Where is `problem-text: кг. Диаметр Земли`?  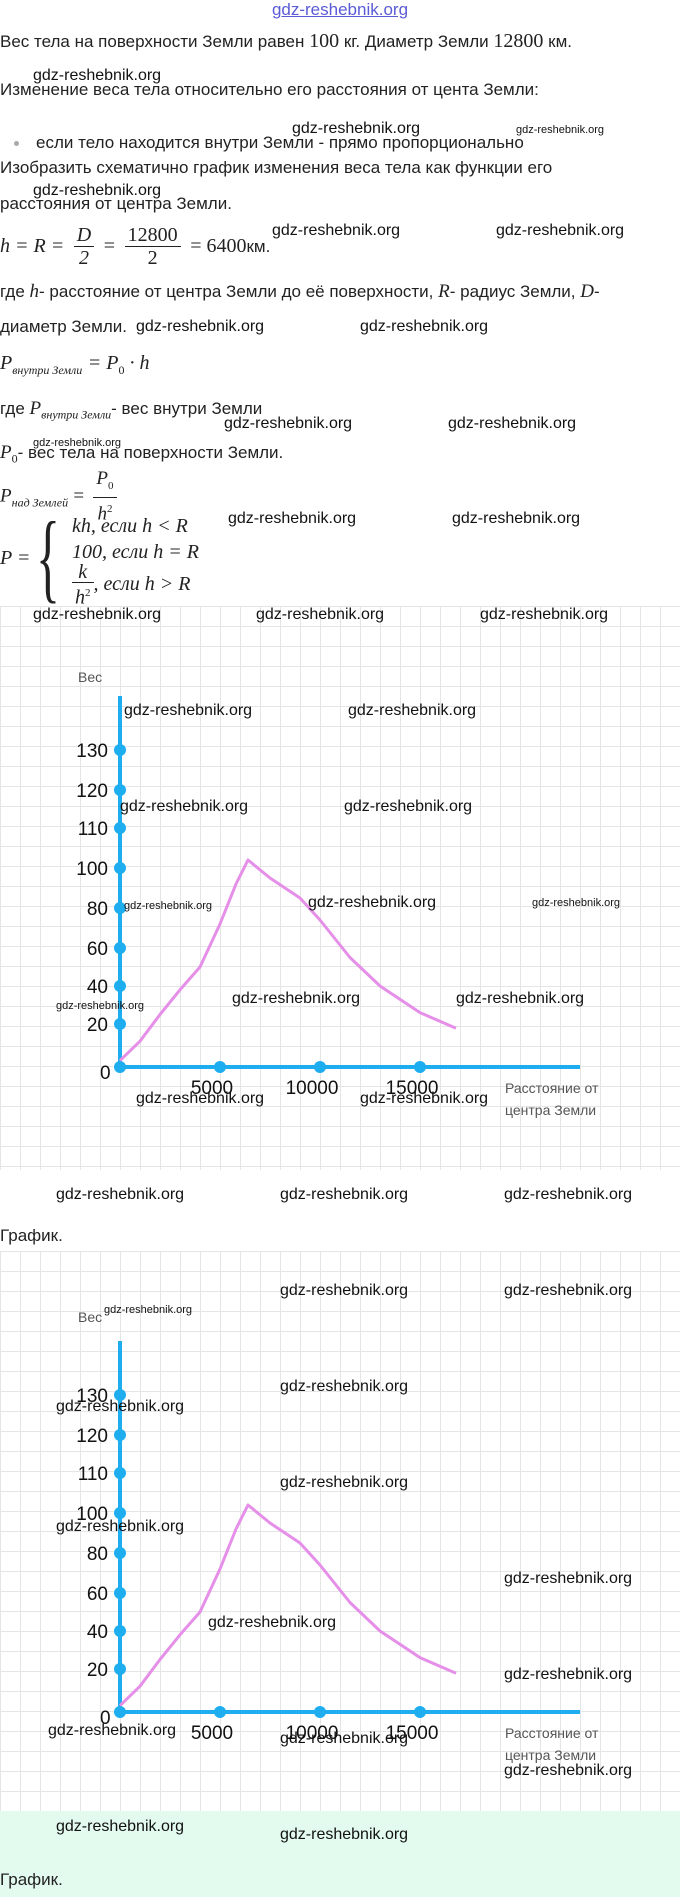 problem-text: кг. Диаметр Земли is located at coordinates (416, 41).